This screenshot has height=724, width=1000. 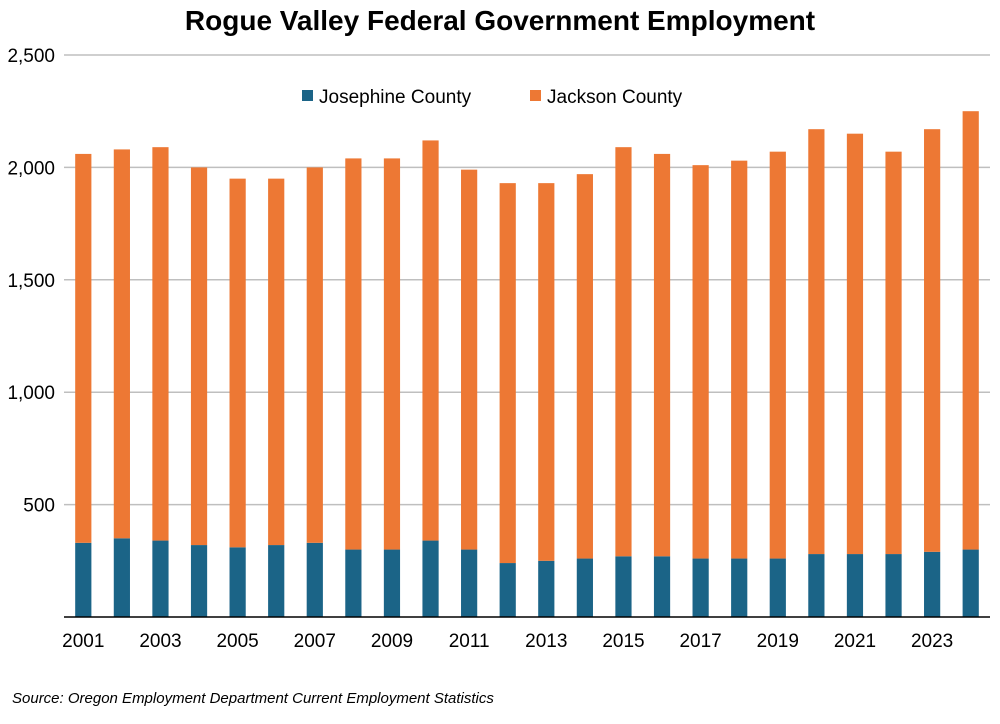 I want to click on bar-jackson-2012, so click(x=507, y=373).